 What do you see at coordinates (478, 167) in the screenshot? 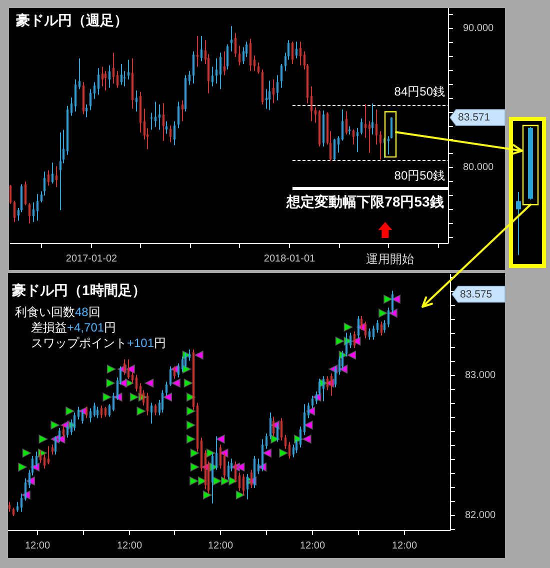
I see `y-tick-label: 80.000` at bounding box center [478, 167].